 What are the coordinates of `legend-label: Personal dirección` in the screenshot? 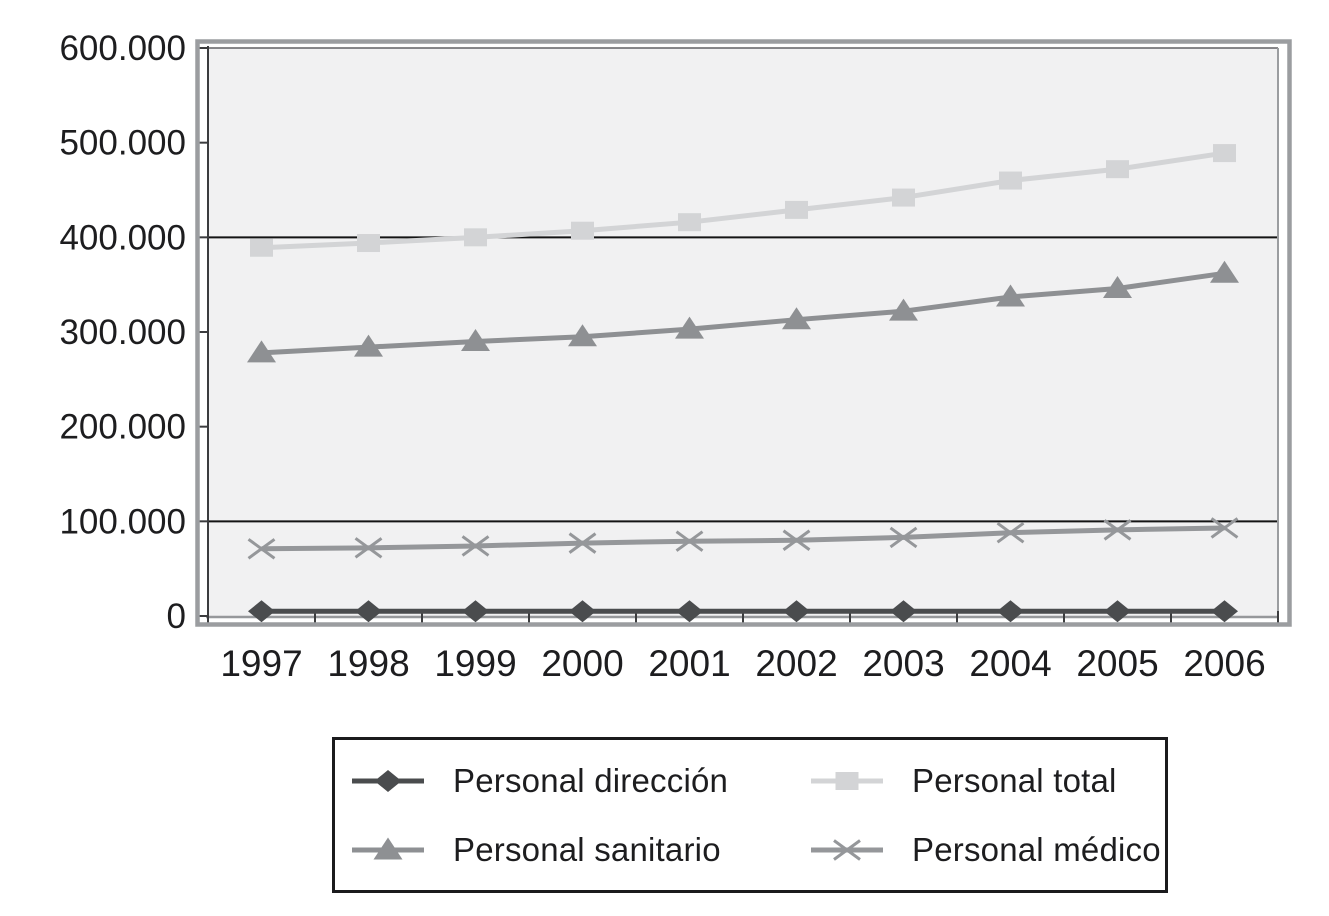 It's located at (591, 780).